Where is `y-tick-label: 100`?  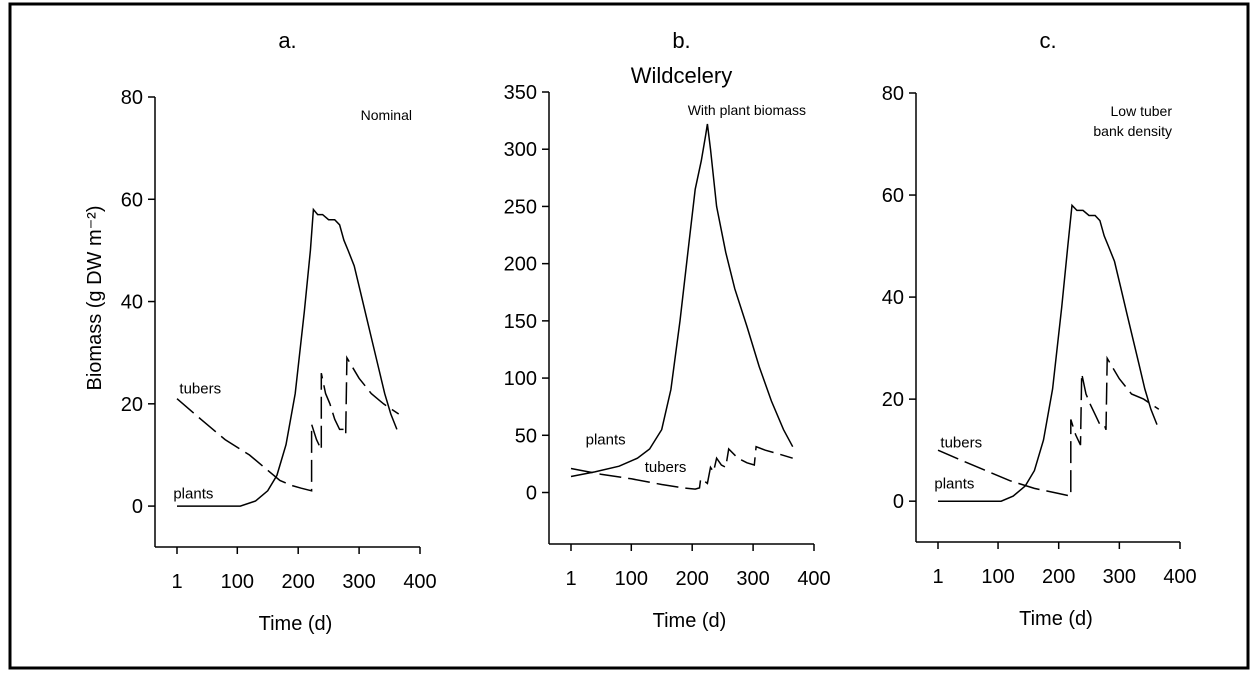 y-tick-label: 100 is located at coordinates (520, 379).